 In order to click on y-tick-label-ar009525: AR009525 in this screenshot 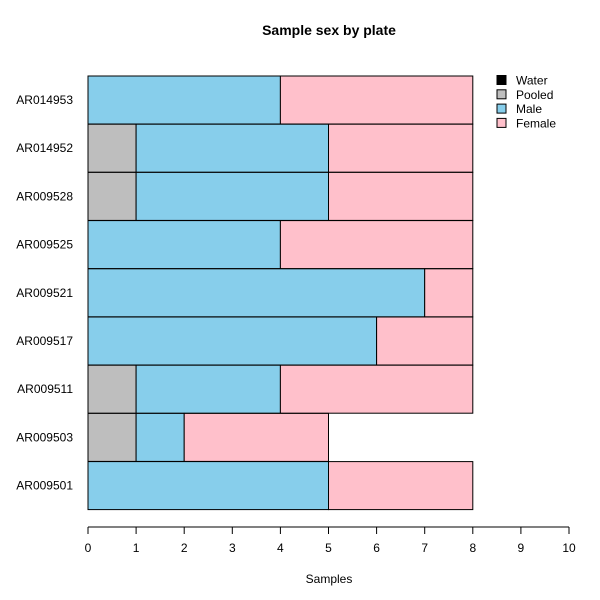, I will do `click(44, 245)`.